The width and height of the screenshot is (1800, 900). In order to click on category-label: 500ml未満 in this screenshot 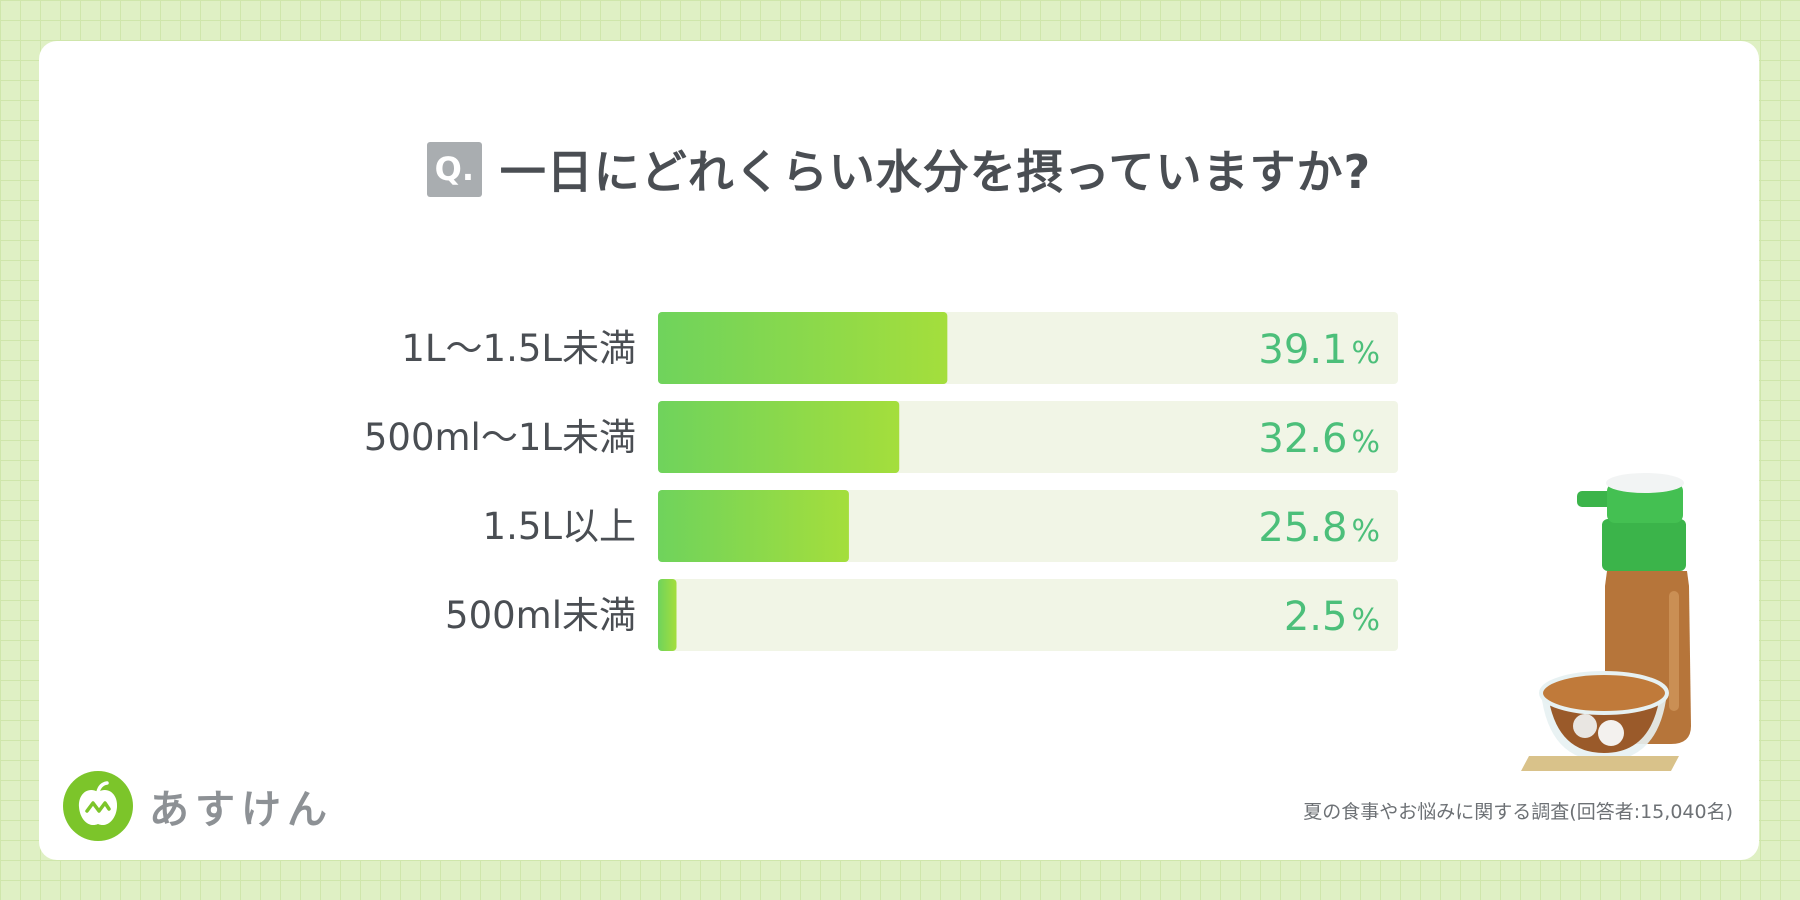, I will do `click(540, 615)`.